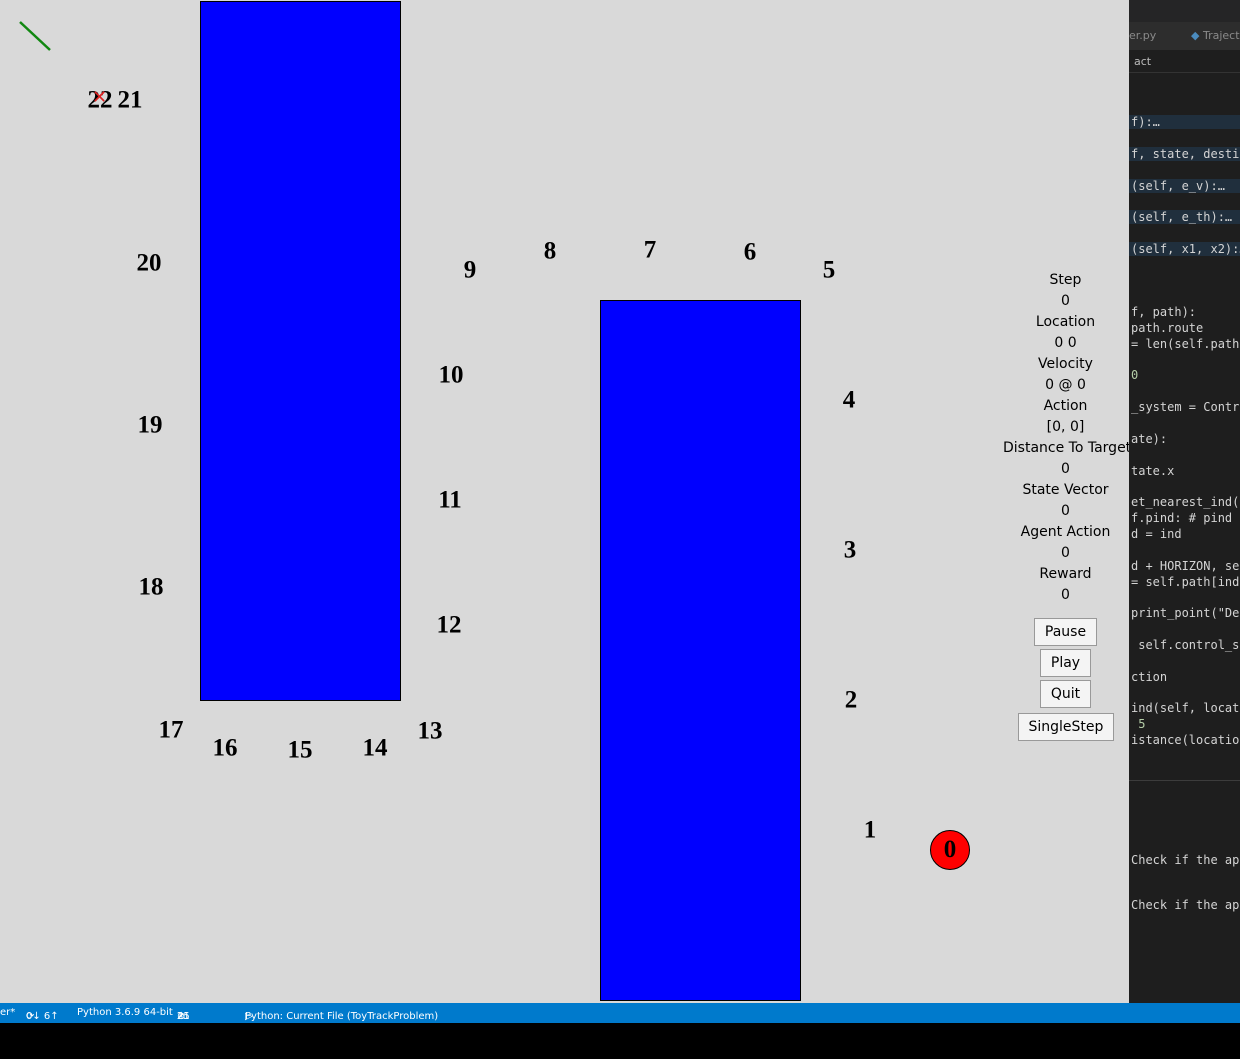 This screenshot has width=1240, height=1059. What do you see at coordinates (1065, 427) in the screenshot?
I see `action-value: [0, 0]` at bounding box center [1065, 427].